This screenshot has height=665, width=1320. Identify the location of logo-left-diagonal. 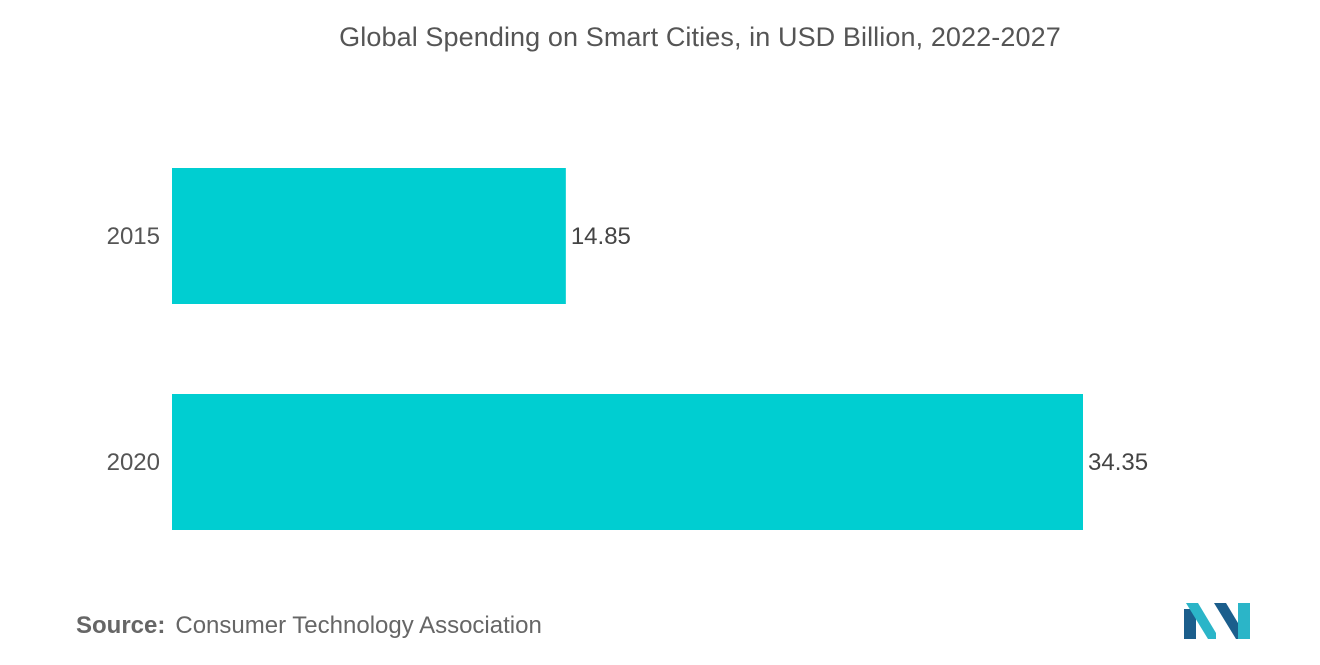
(1201, 621).